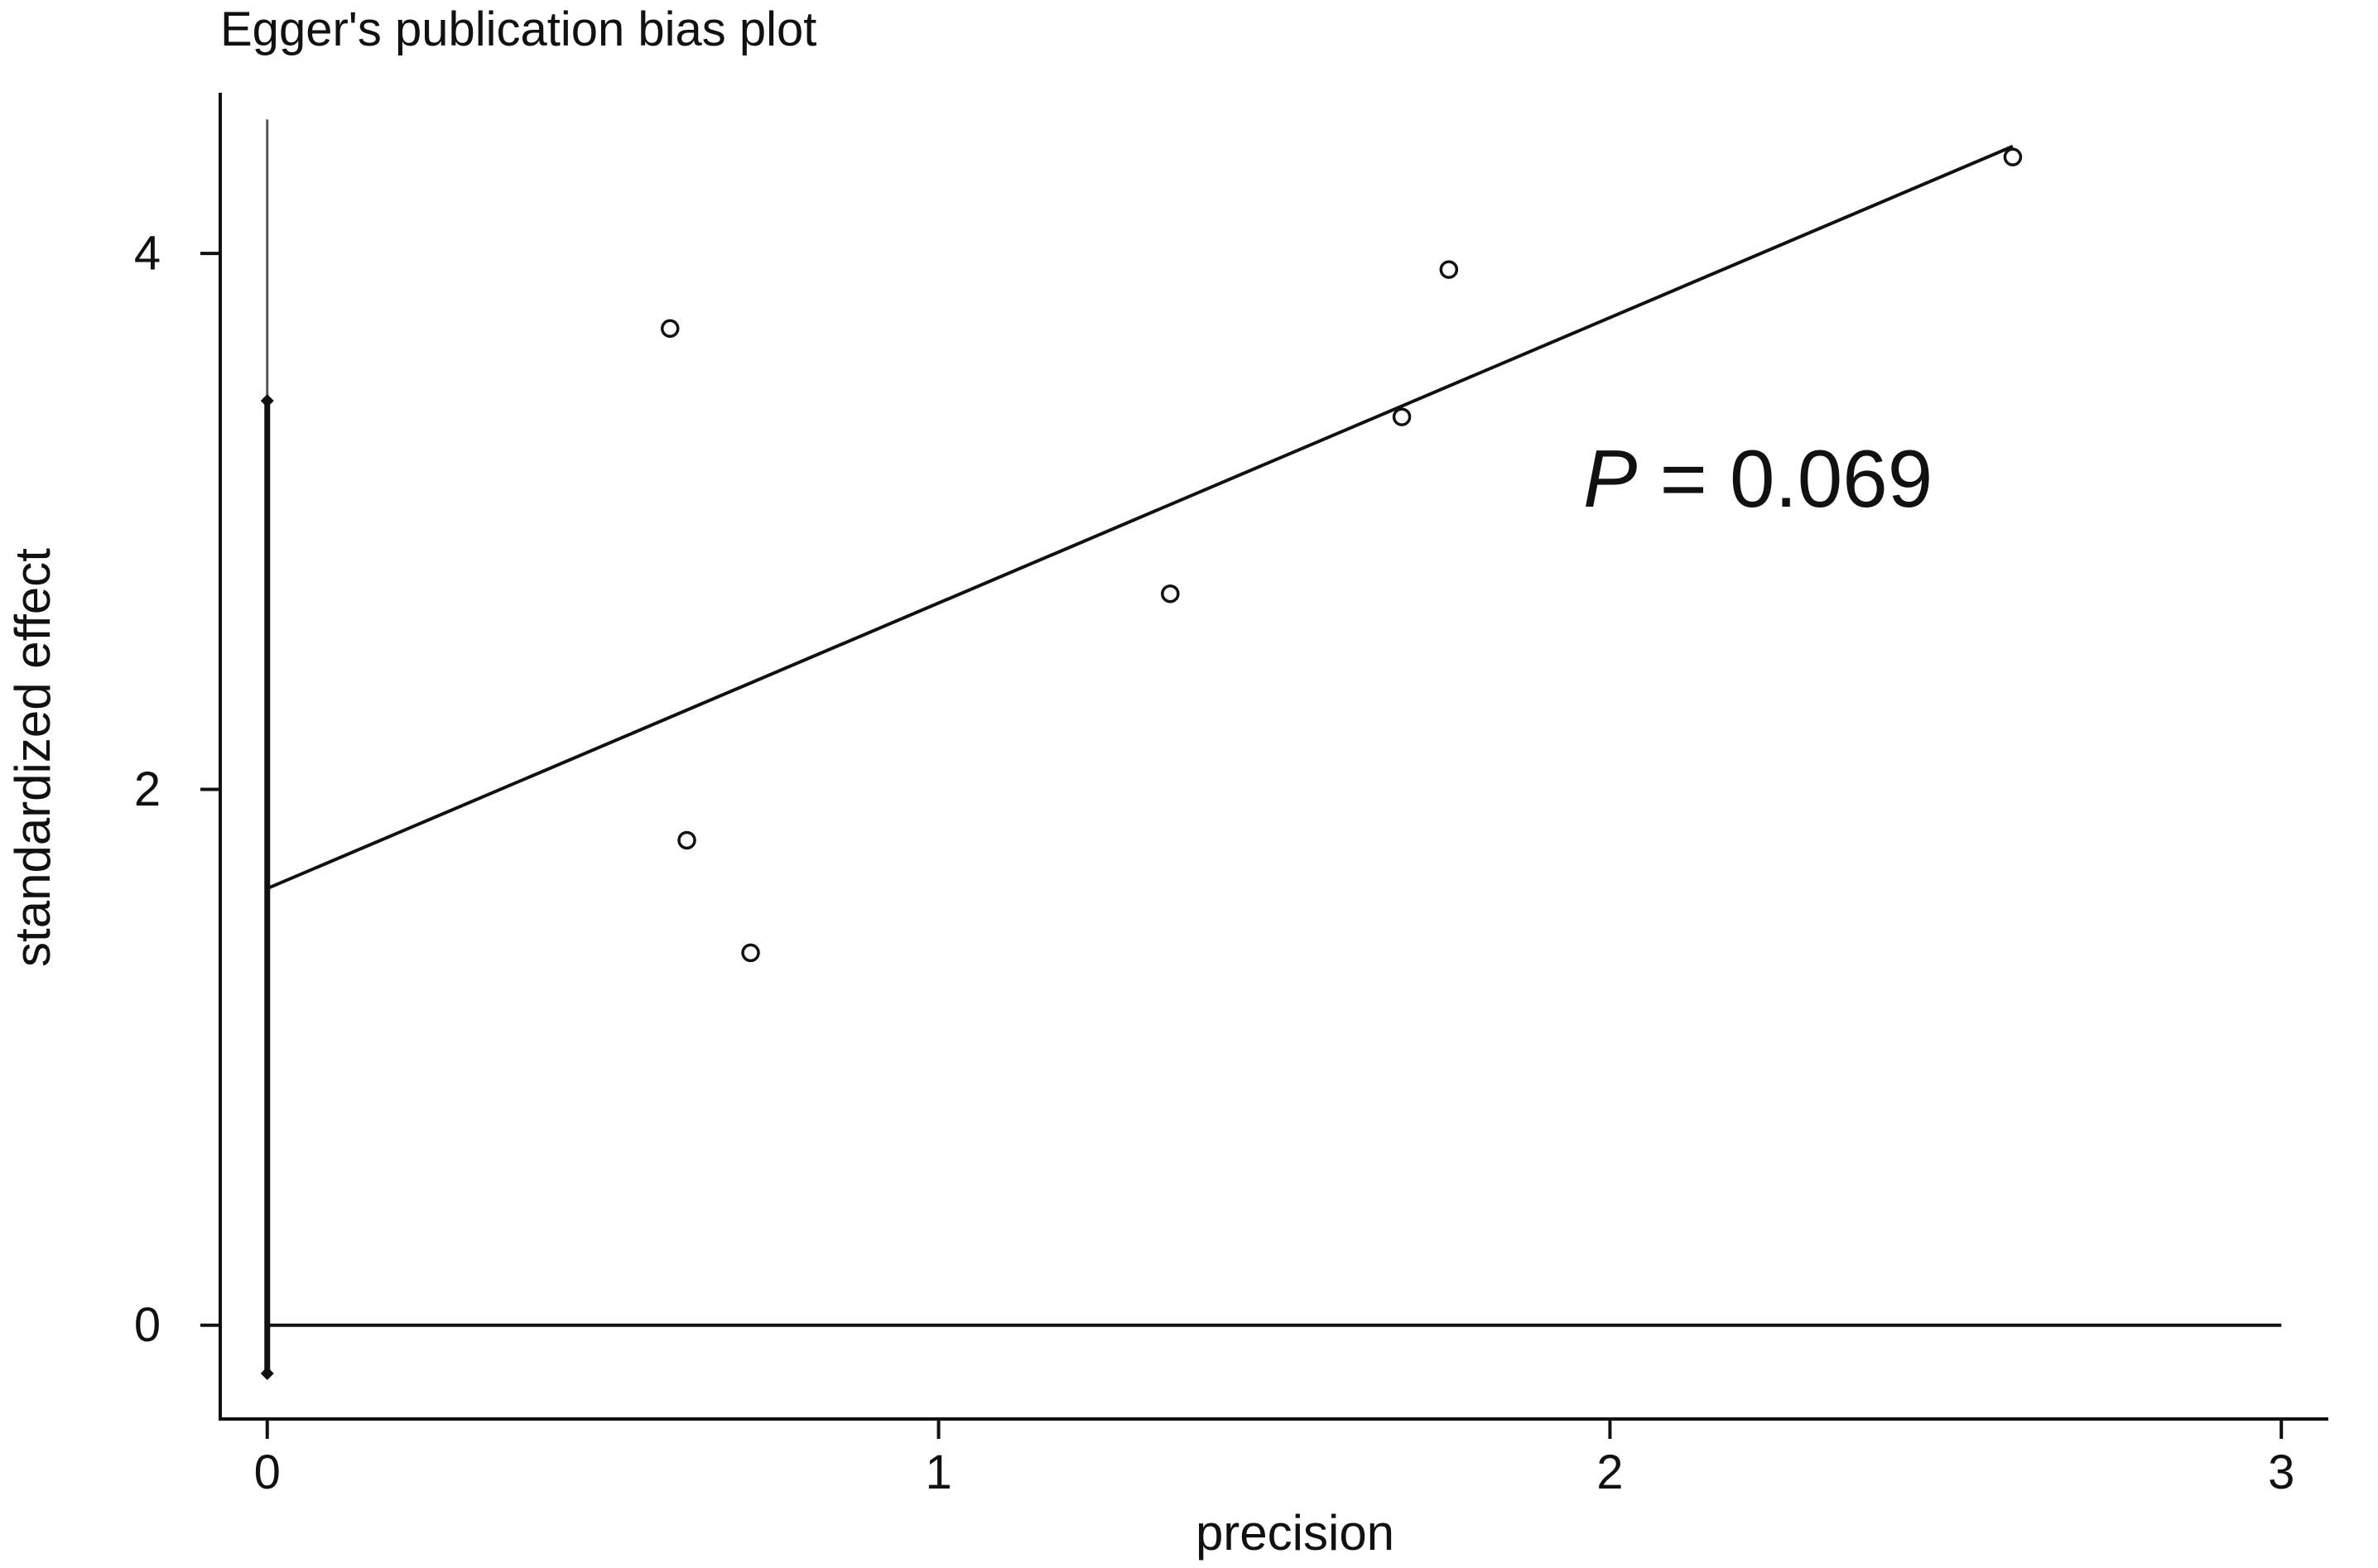 Image resolution: width=2378 pixels, height=1568 pixels. Describe the element at coordinates (1610, 479) in the screenshot. I see `p-value-label: P` at that location.